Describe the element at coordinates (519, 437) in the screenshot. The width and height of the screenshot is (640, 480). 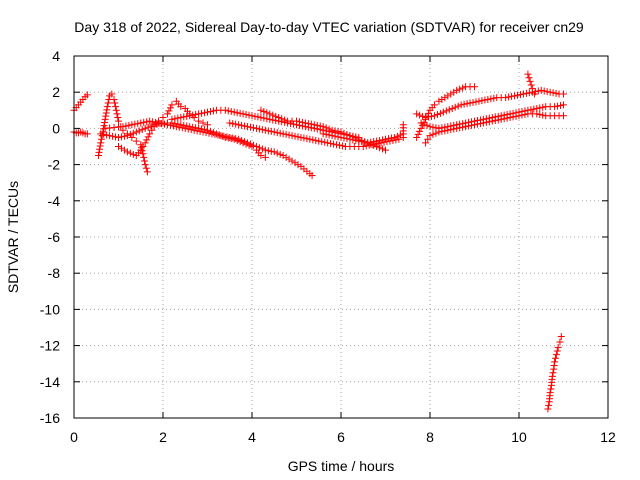
I see `x-tick-label: 10` at that location.